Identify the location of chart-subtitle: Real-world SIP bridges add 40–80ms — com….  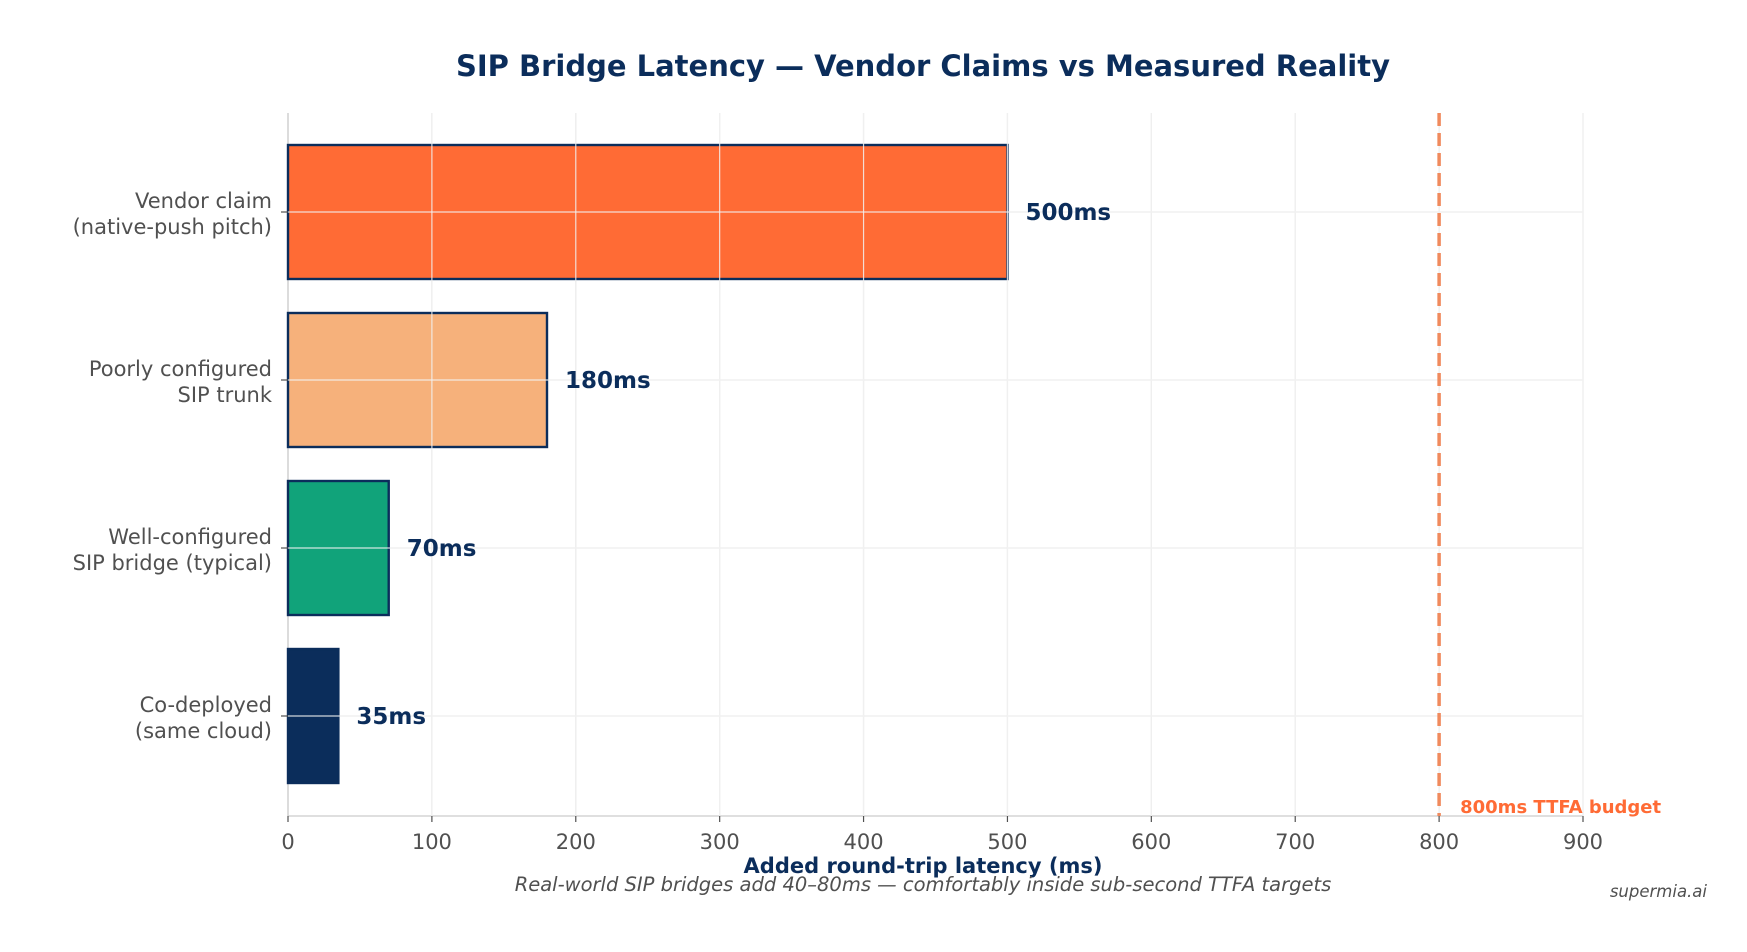
(923, 884).